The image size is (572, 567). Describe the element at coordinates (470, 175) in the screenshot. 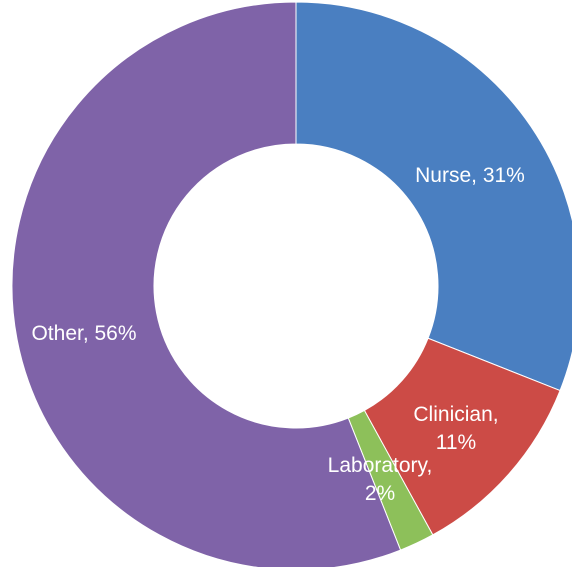

I see `slice-label-nurse: Nurse, 31%` at that location.